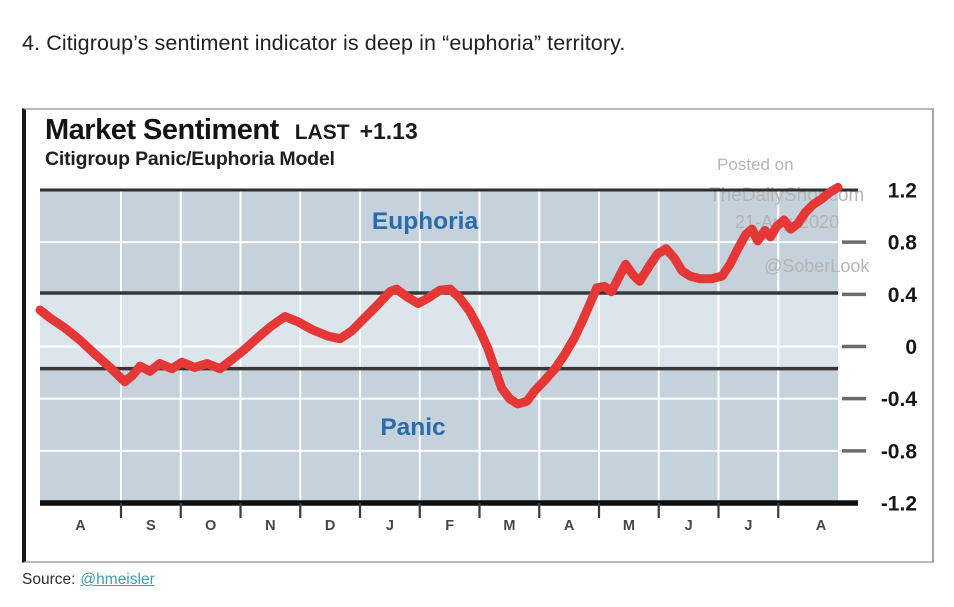  I want to click on y-axis-label: 1.2, so click(902, 191).